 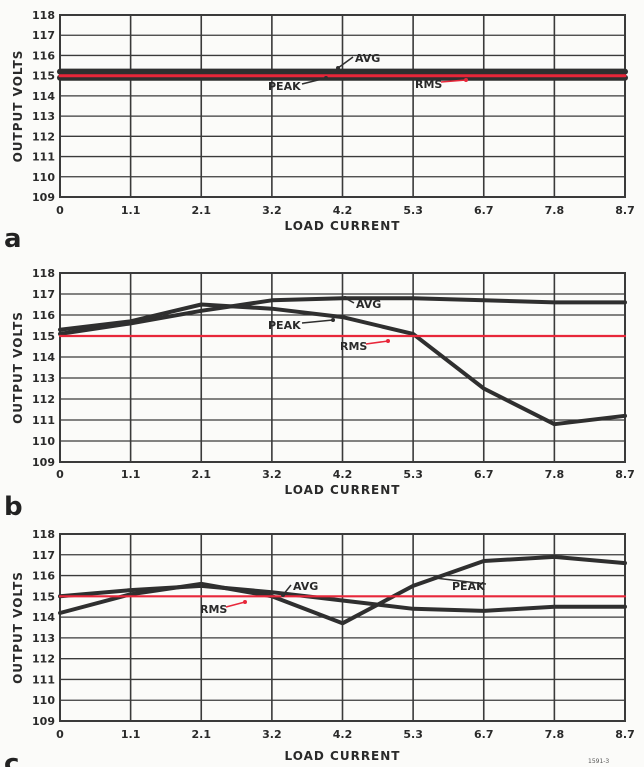 What do you see at coordinates (13, 239) in the screenshot?
I see `panel-letter: a` at bounding box center [13, 239].